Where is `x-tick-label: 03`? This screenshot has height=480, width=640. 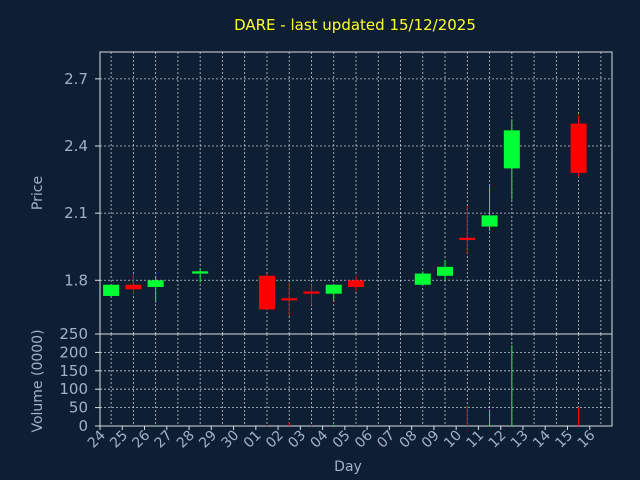 x-tick-label: 03 is located at coordinates (297, 440).